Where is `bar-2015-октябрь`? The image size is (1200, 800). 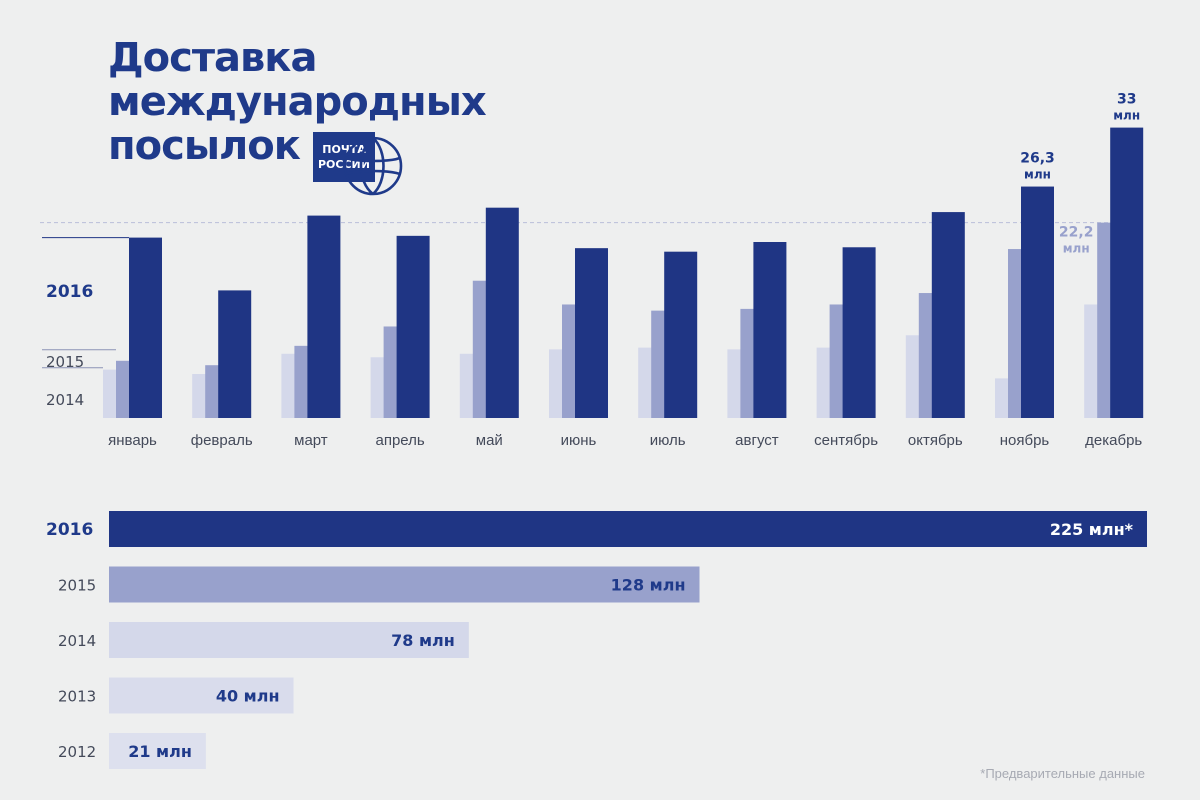
bar-2015-октябрь is located at coordinates (925, 355).